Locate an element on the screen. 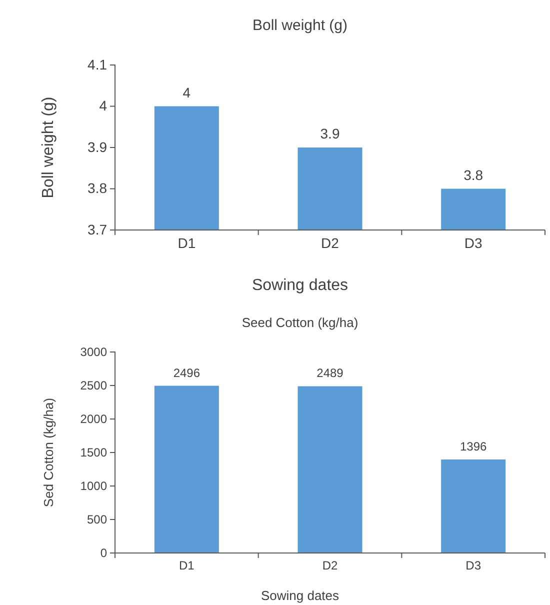  y-tick-label: 3.7 is located at coordinates (98, 229).